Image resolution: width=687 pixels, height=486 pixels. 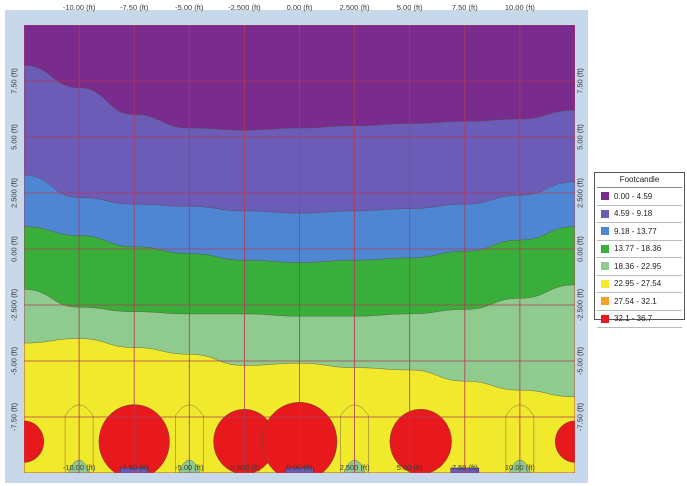 I want to click on legend-label: 18.36 - 22.95, so click(x=638, y=266).